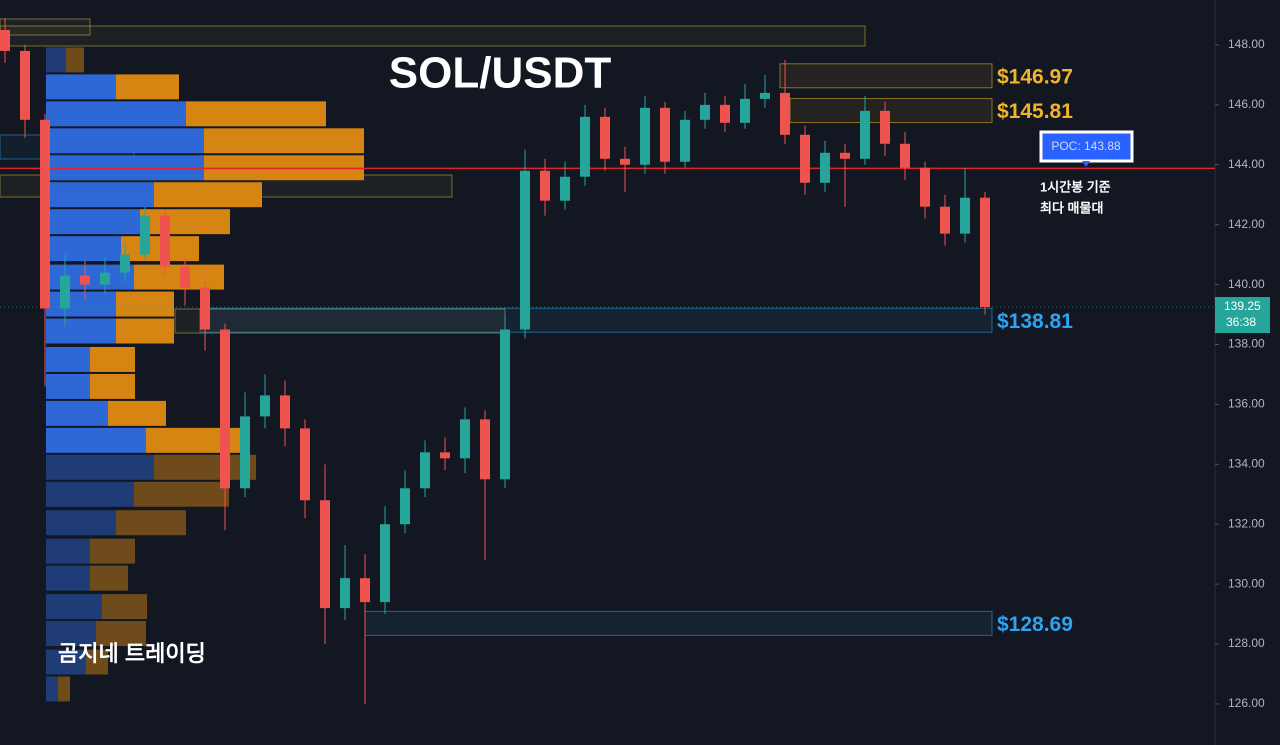  What do you see at coordinates (1246, 583) in the screenshot?
I see `y-tick-label: 130.00` at bounding box center [1246, 583].